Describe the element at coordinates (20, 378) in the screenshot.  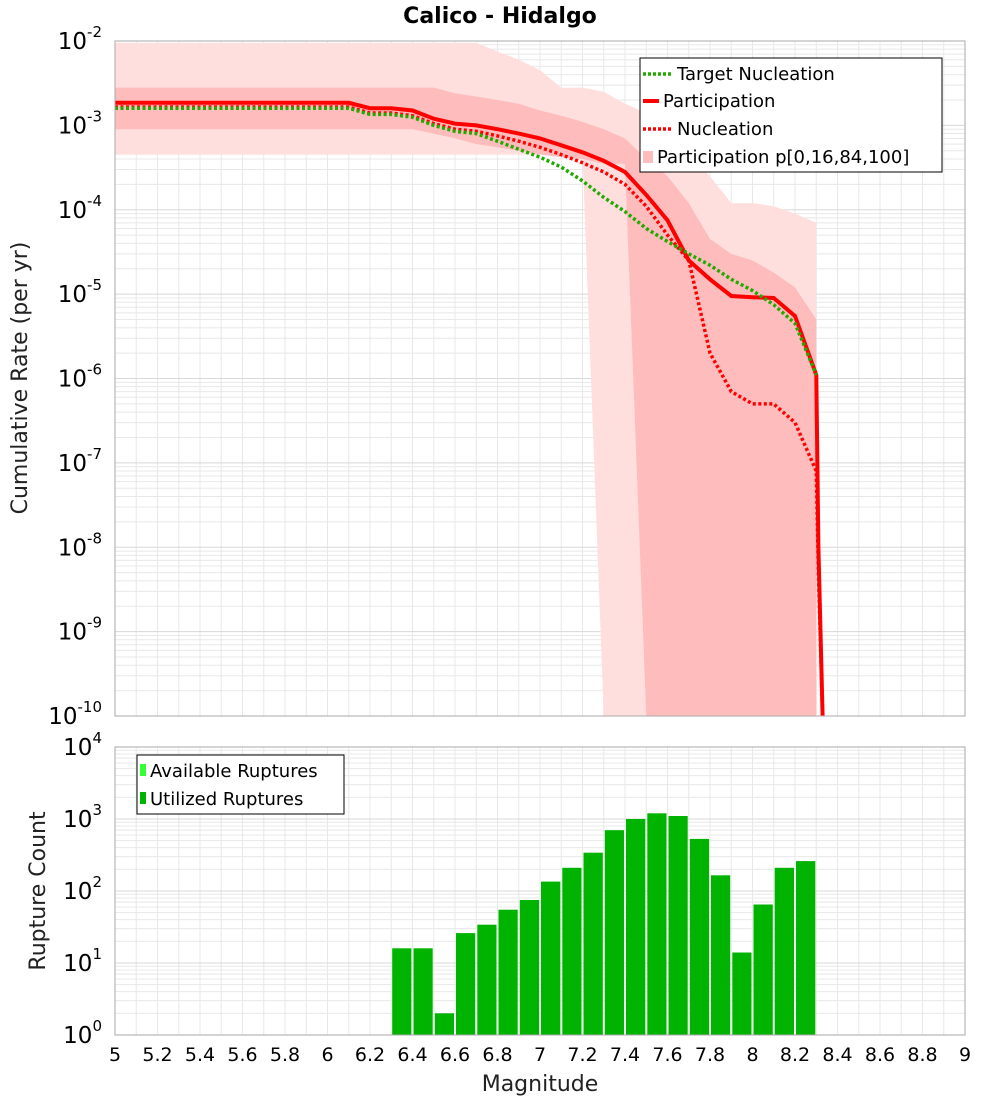
I see `top-y-axis-label: Cumulative Rate (per yr)` at that location.